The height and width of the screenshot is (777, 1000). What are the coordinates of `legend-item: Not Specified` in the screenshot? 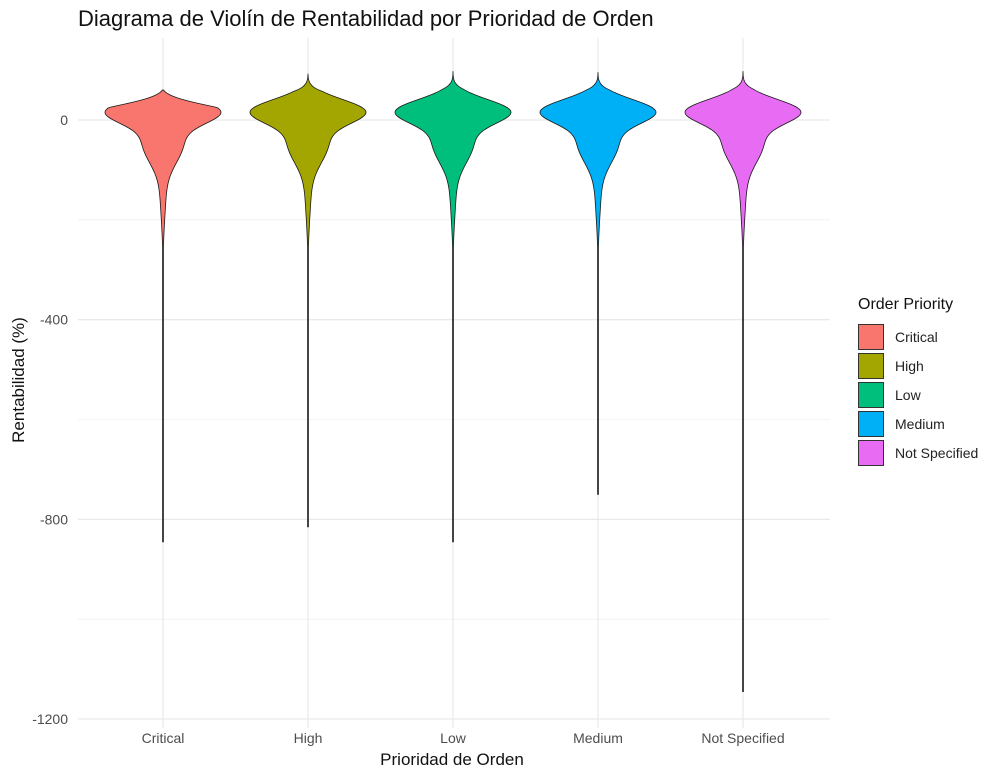 It's located at (918, 452).